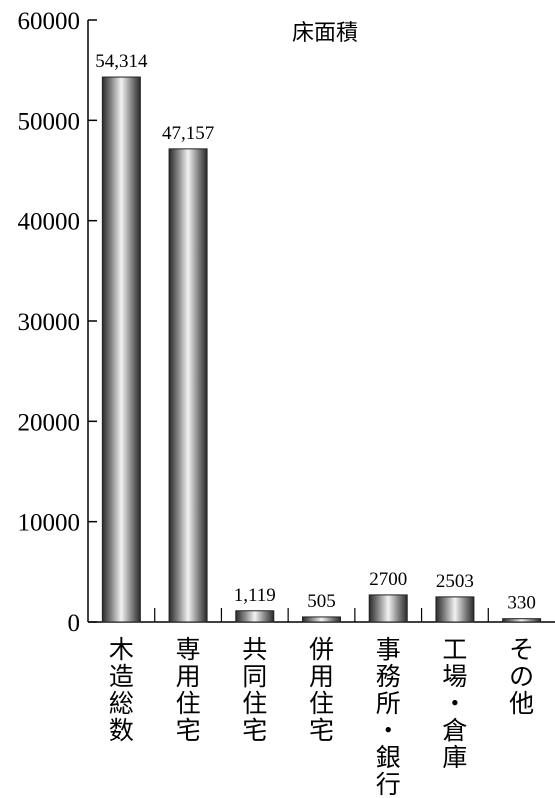 The height and width of the screenshot is (798, 555). What do you see at coordinates (321, 690) in the screenshot?
I see `category-label: 併用住宅` at bounding box center [321, 690].